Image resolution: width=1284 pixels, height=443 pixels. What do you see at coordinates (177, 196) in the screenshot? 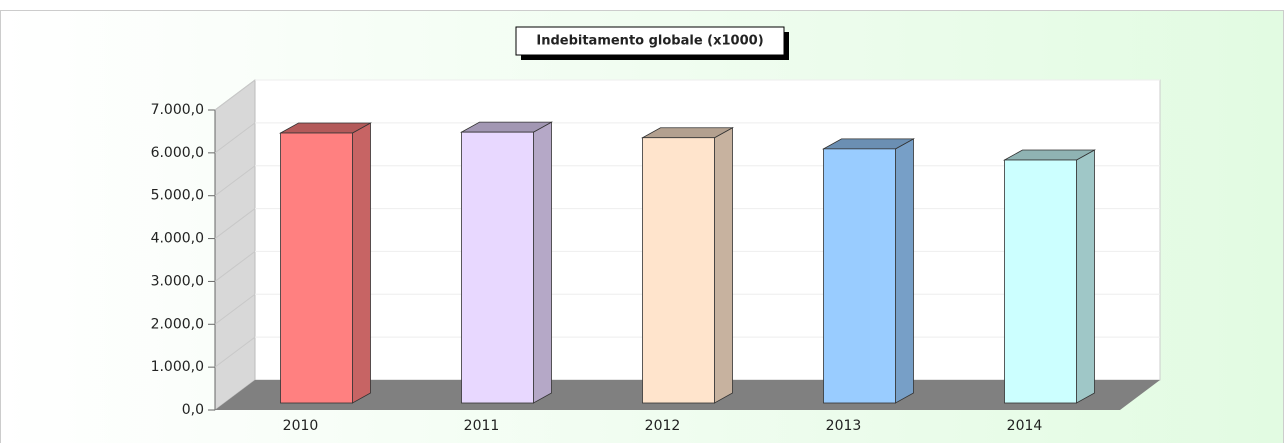
I see `y-tick-label: 5.000,0` at bounding box center [177, 196].